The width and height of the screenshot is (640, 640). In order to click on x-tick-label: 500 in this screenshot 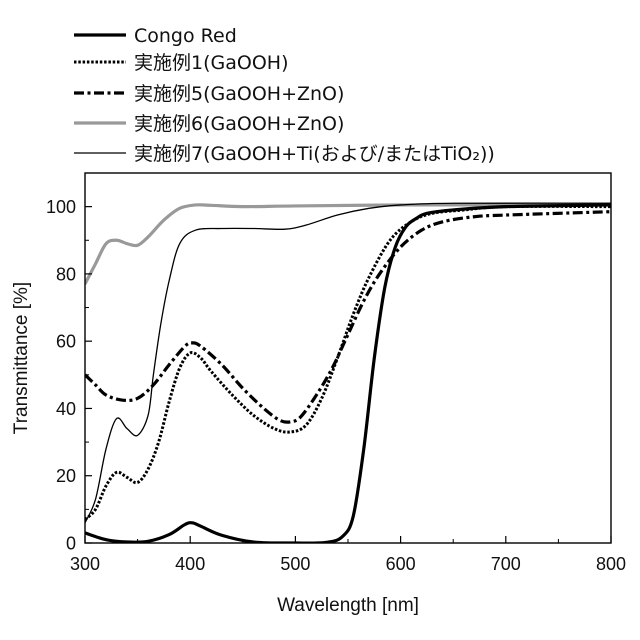, I will do `click(295, 564)`.